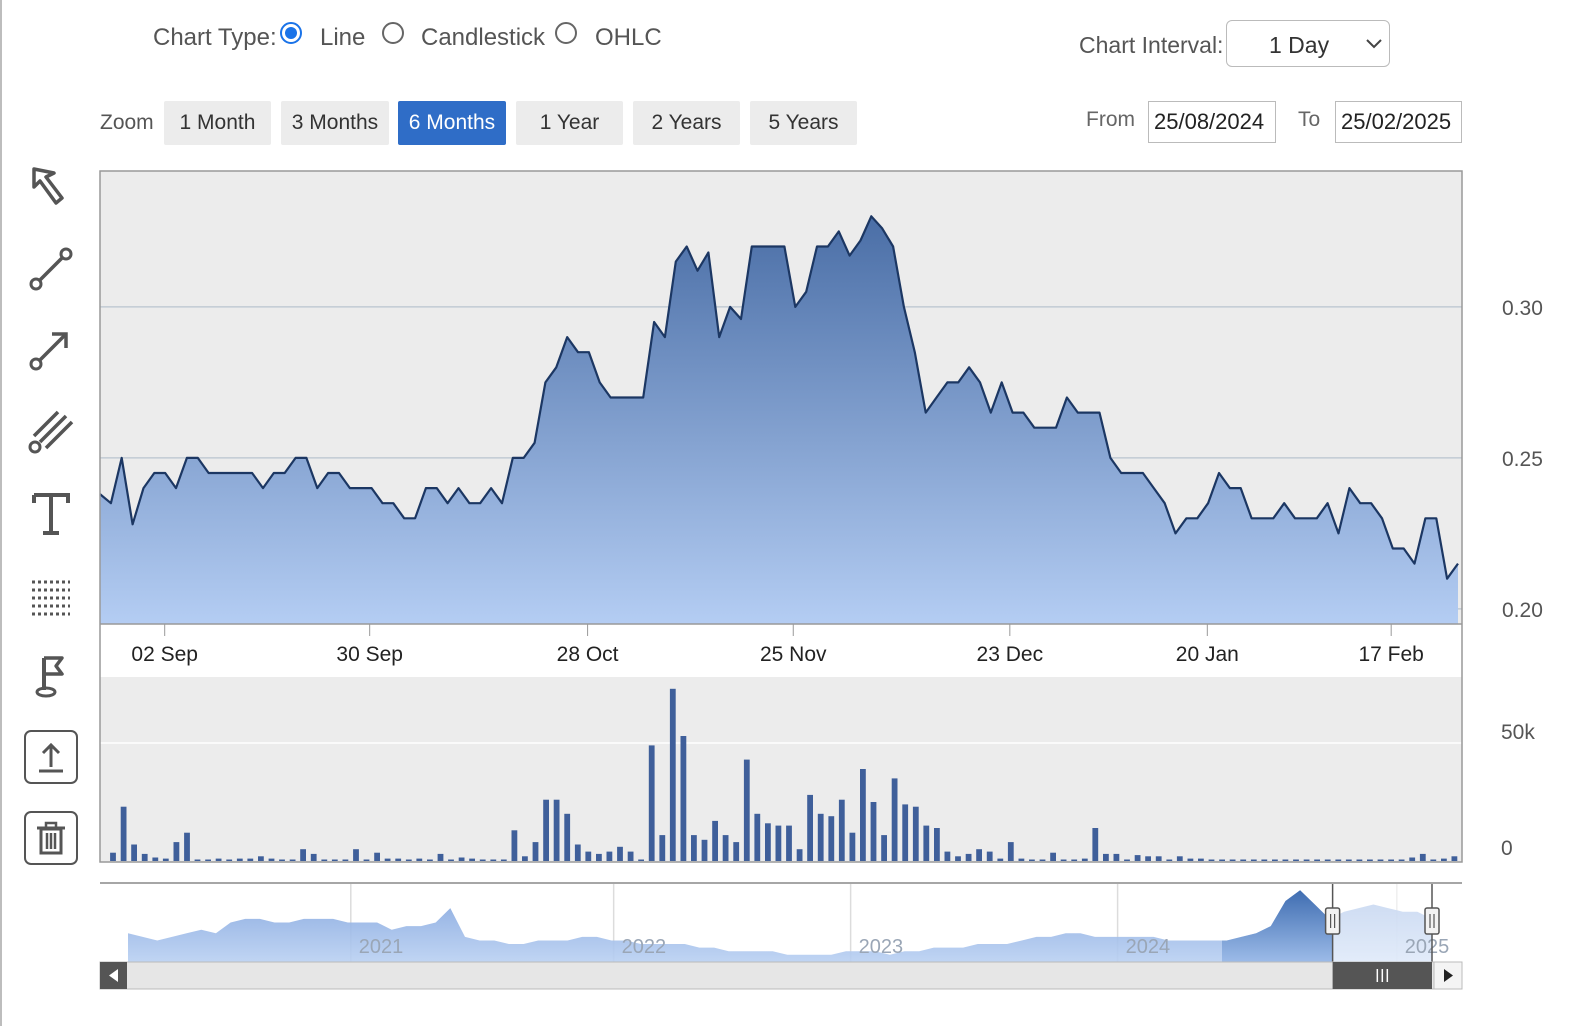  Describe the element at coordinates (291, 33) in the screenshot. I see `line-radio` at that location.